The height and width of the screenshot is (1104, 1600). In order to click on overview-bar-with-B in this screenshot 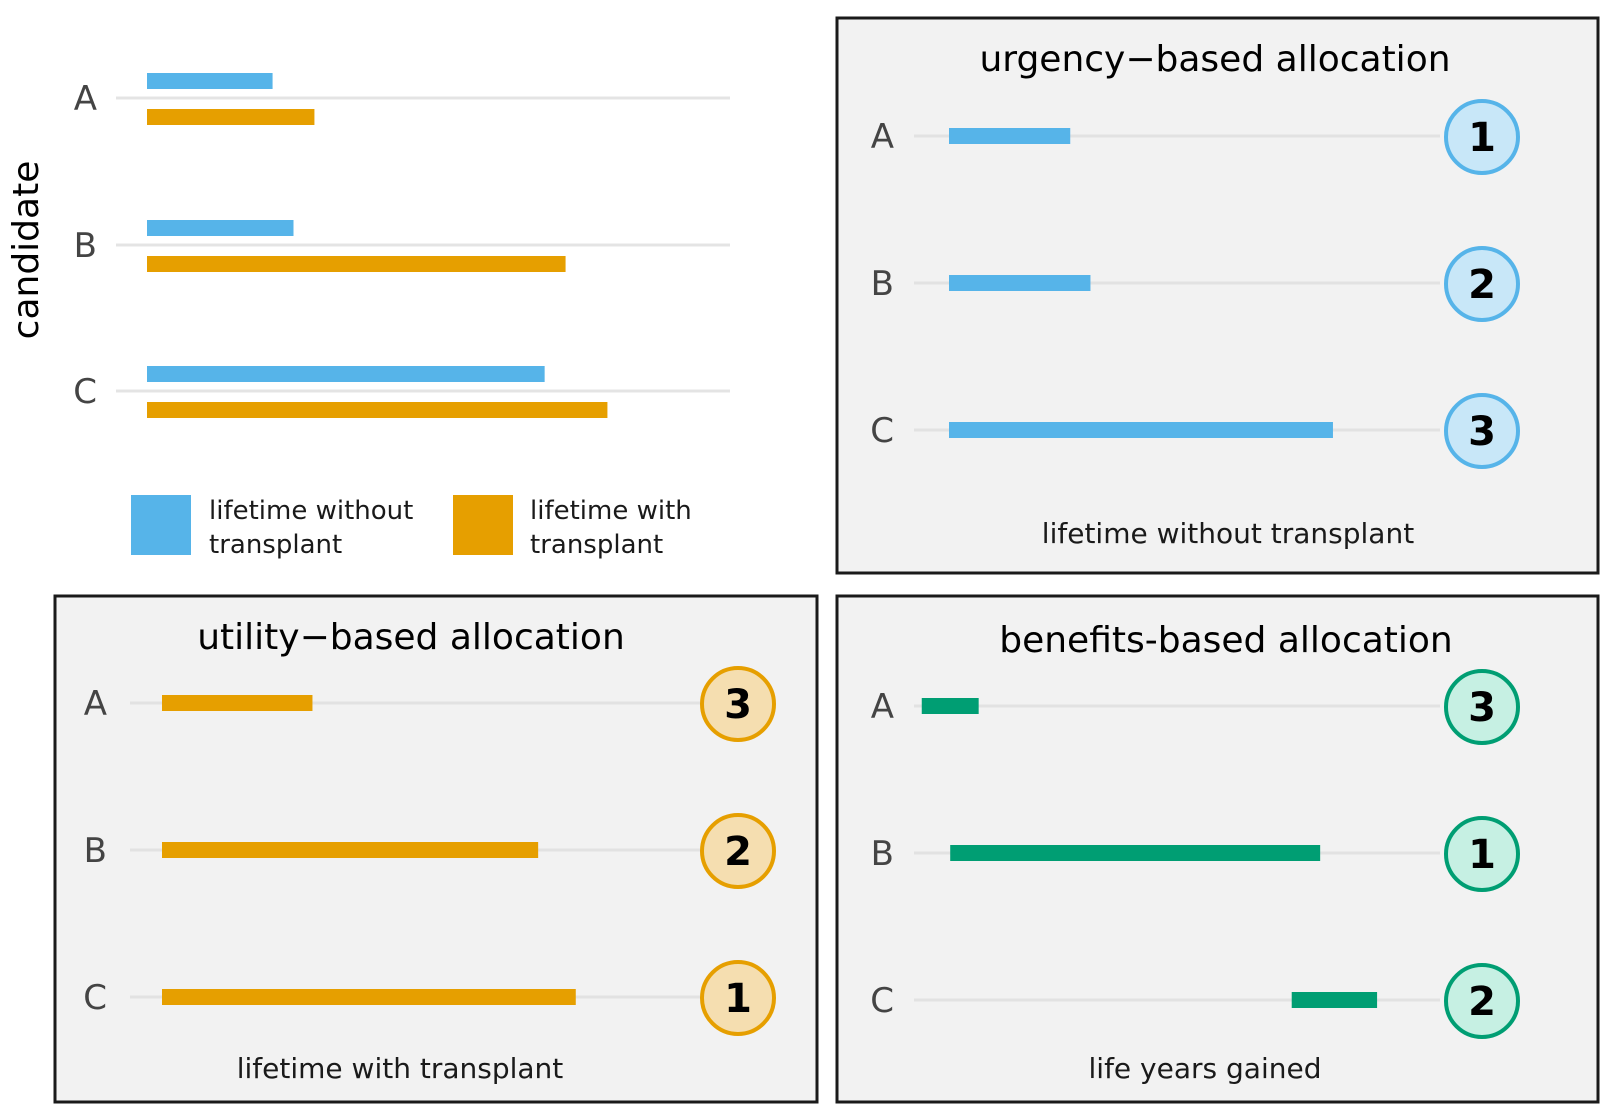, I will do `click(356, 264)`.